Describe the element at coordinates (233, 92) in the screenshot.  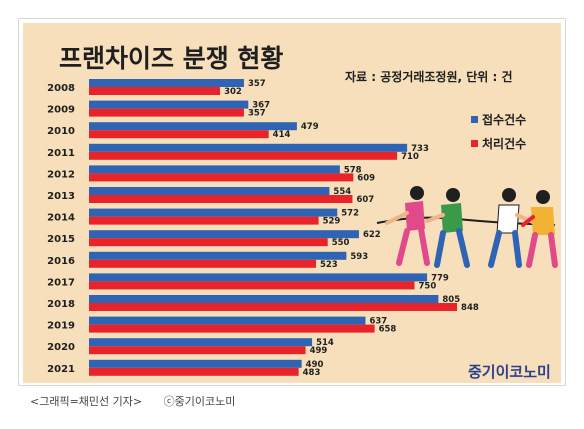
I see `value-label-processed: 302` at that location.